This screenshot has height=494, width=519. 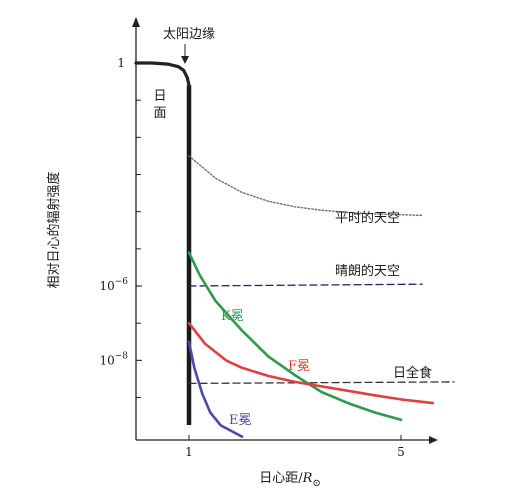 What do you see at coordinates (215, 389) in the screenshot?
I see `series-line-E冕` at bounding box center [215, 389].